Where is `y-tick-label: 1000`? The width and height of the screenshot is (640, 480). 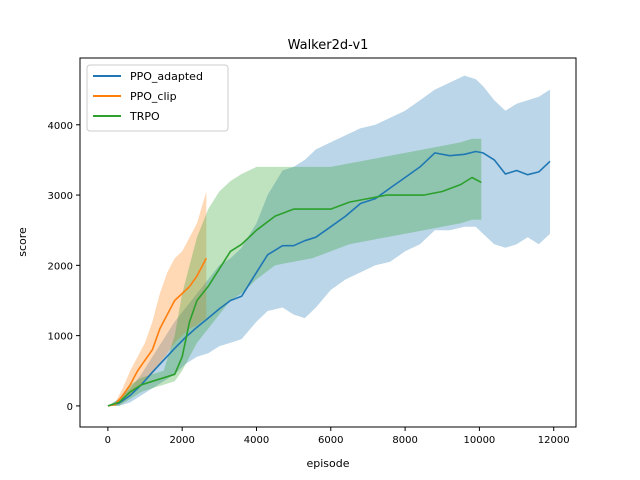 y-tick-label: 1000 is located at coordinates (60, 337).